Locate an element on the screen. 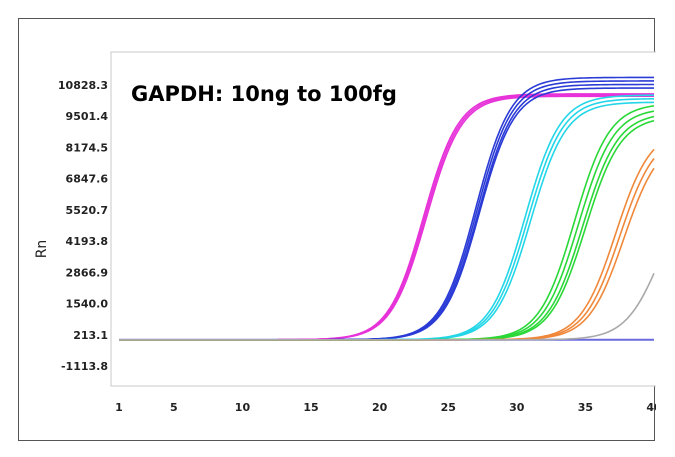  x-tick-label: 25 is located at coordinates (448, 407).